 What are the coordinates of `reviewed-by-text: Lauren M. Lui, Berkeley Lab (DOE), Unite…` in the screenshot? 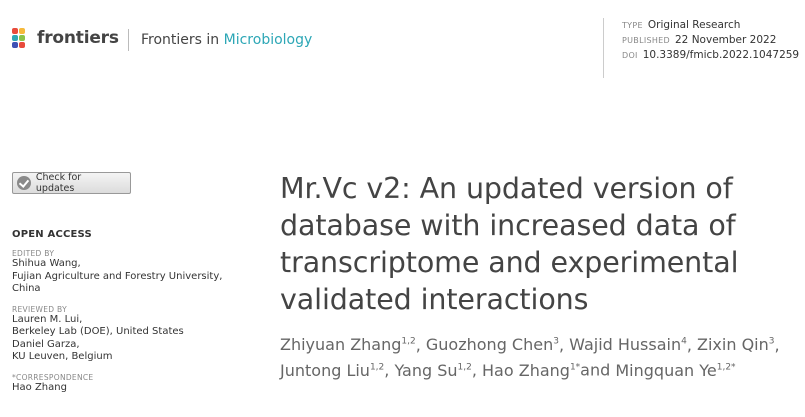 It's located at (98, 338).